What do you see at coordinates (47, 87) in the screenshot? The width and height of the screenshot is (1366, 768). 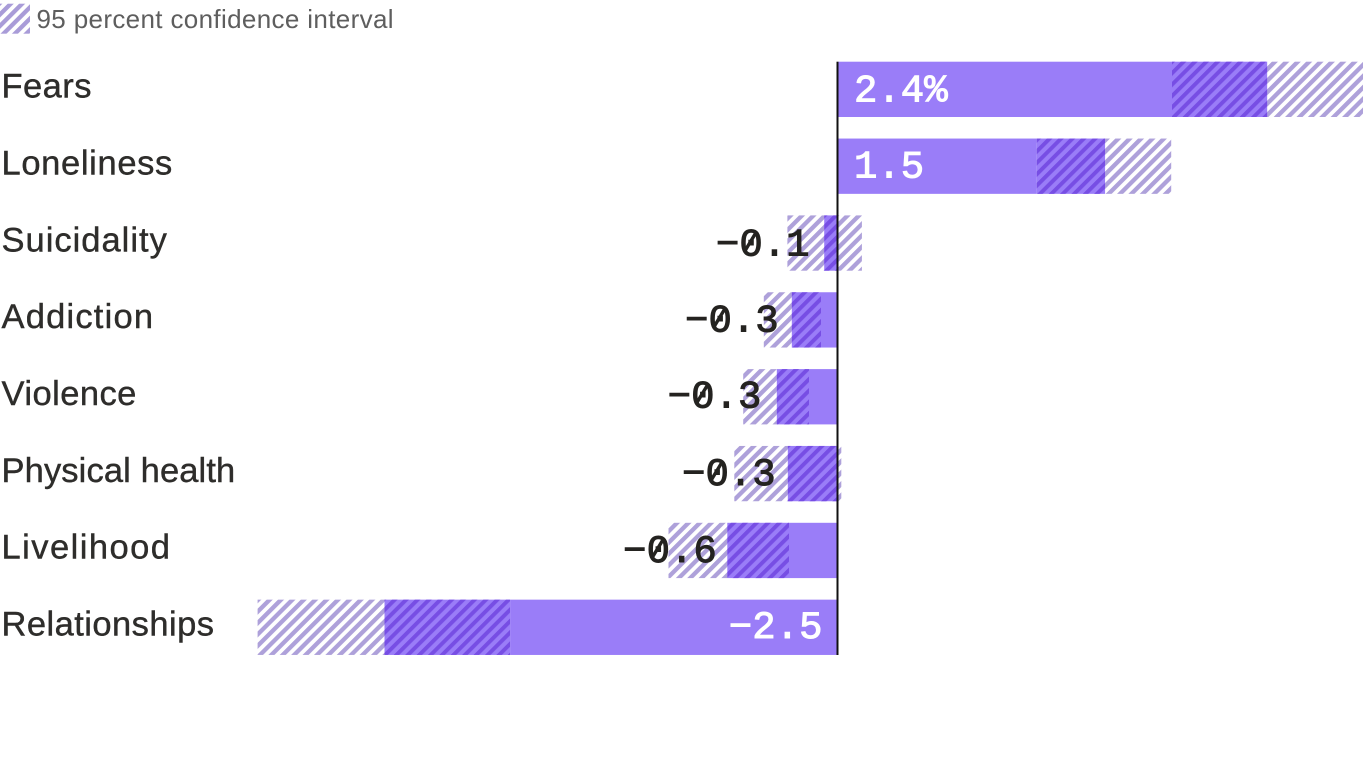 I see `svg-text: Fears` at bounding box center [47, 87].